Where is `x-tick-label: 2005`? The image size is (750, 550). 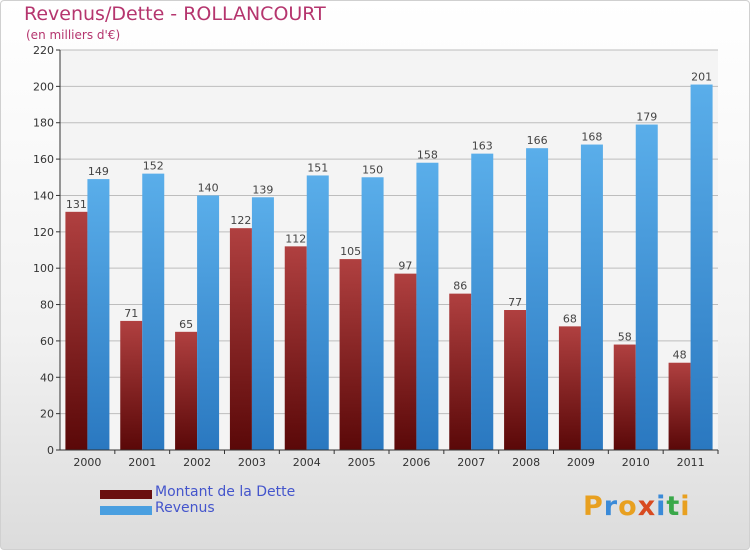
x-tick-label: 2005 is located at coordinates (362, 462).